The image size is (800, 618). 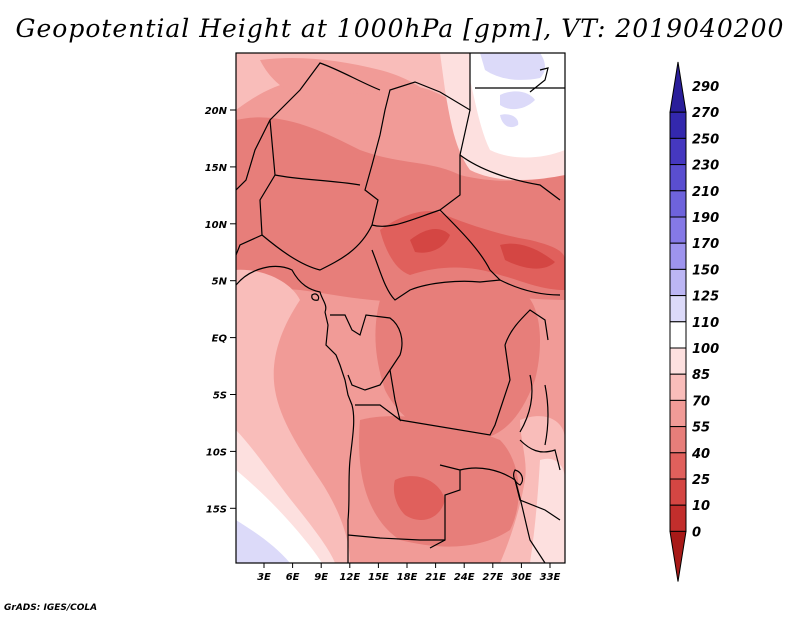 What do you see at coordinates (407, 577) in the screenshot?
I see `lon-tick-label: 18E` at bounding box center [407, 577].